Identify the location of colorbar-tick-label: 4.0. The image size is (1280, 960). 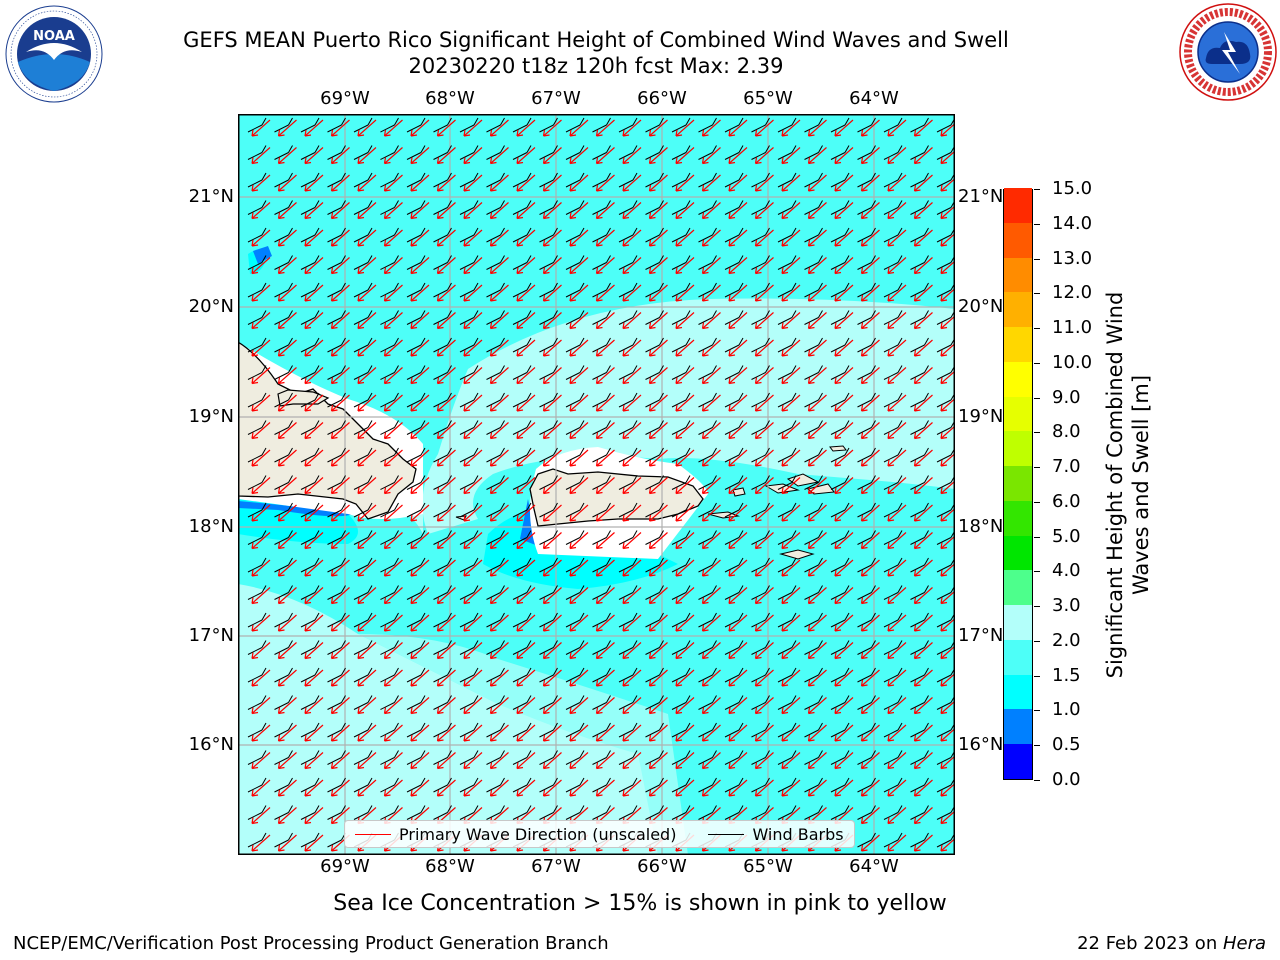
(1057, 571).